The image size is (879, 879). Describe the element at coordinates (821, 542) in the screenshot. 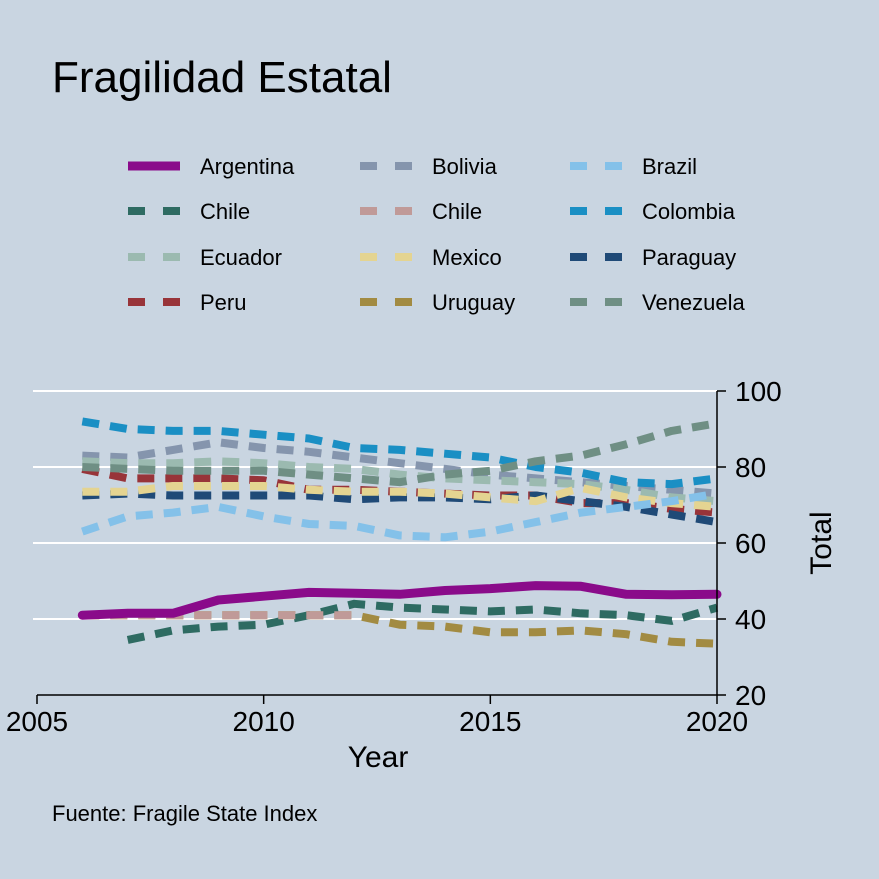

I see `y-axis-title: Total` at that location.